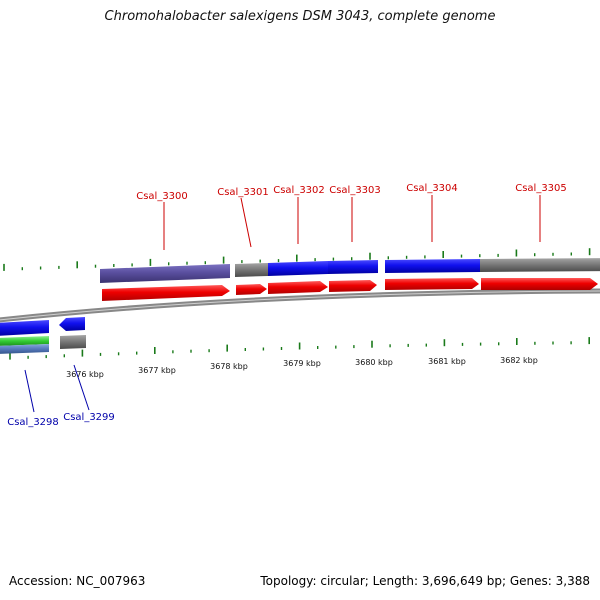 This screenshot has width=600, height=600. I want to click on scale-label: 3678 kbp, so click(229, 366).